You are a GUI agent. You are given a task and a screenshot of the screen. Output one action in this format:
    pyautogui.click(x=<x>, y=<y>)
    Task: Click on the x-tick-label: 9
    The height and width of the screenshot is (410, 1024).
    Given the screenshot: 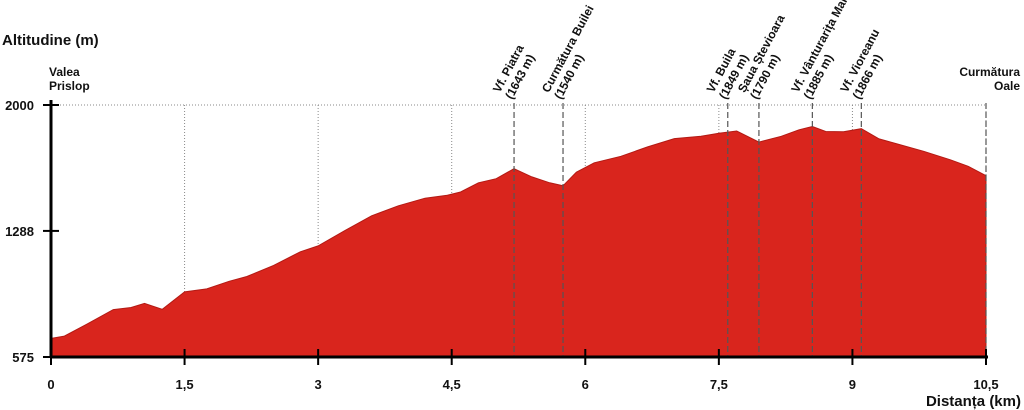 What is the action you would take?
    pyautogui.click(x=852, y=384)
    